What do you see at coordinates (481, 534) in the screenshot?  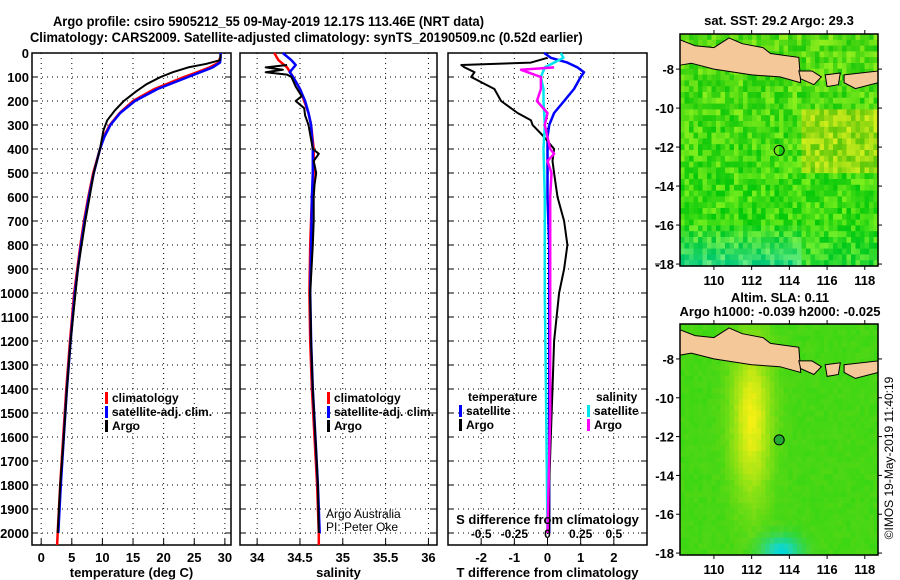 I see `sdiff-tick-label: -0.5` at bounding box center [481, 534].